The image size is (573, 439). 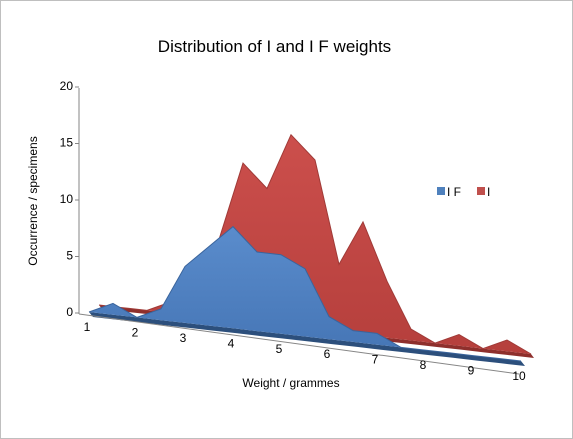 What do you see at coordinates (274, 46) in the screenshot?
I see `chart-title: Distribution of I and I F weights` at bounding box center [274, 46].